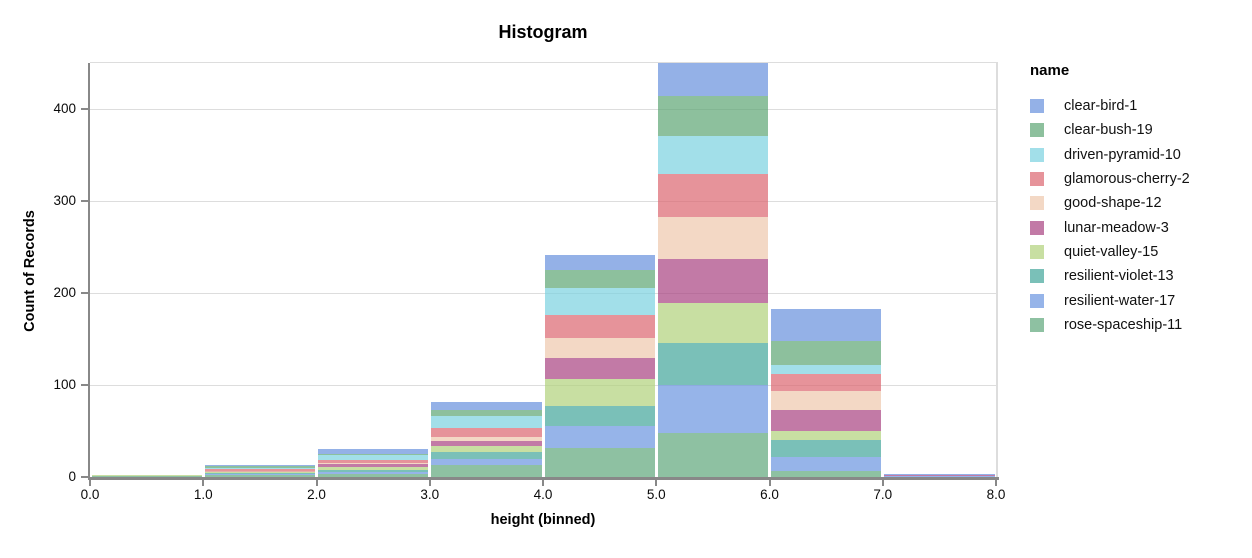 The image size is (1252, 558). I want to click on legend-label: lunar-meadow-3, so click(1116, 227).